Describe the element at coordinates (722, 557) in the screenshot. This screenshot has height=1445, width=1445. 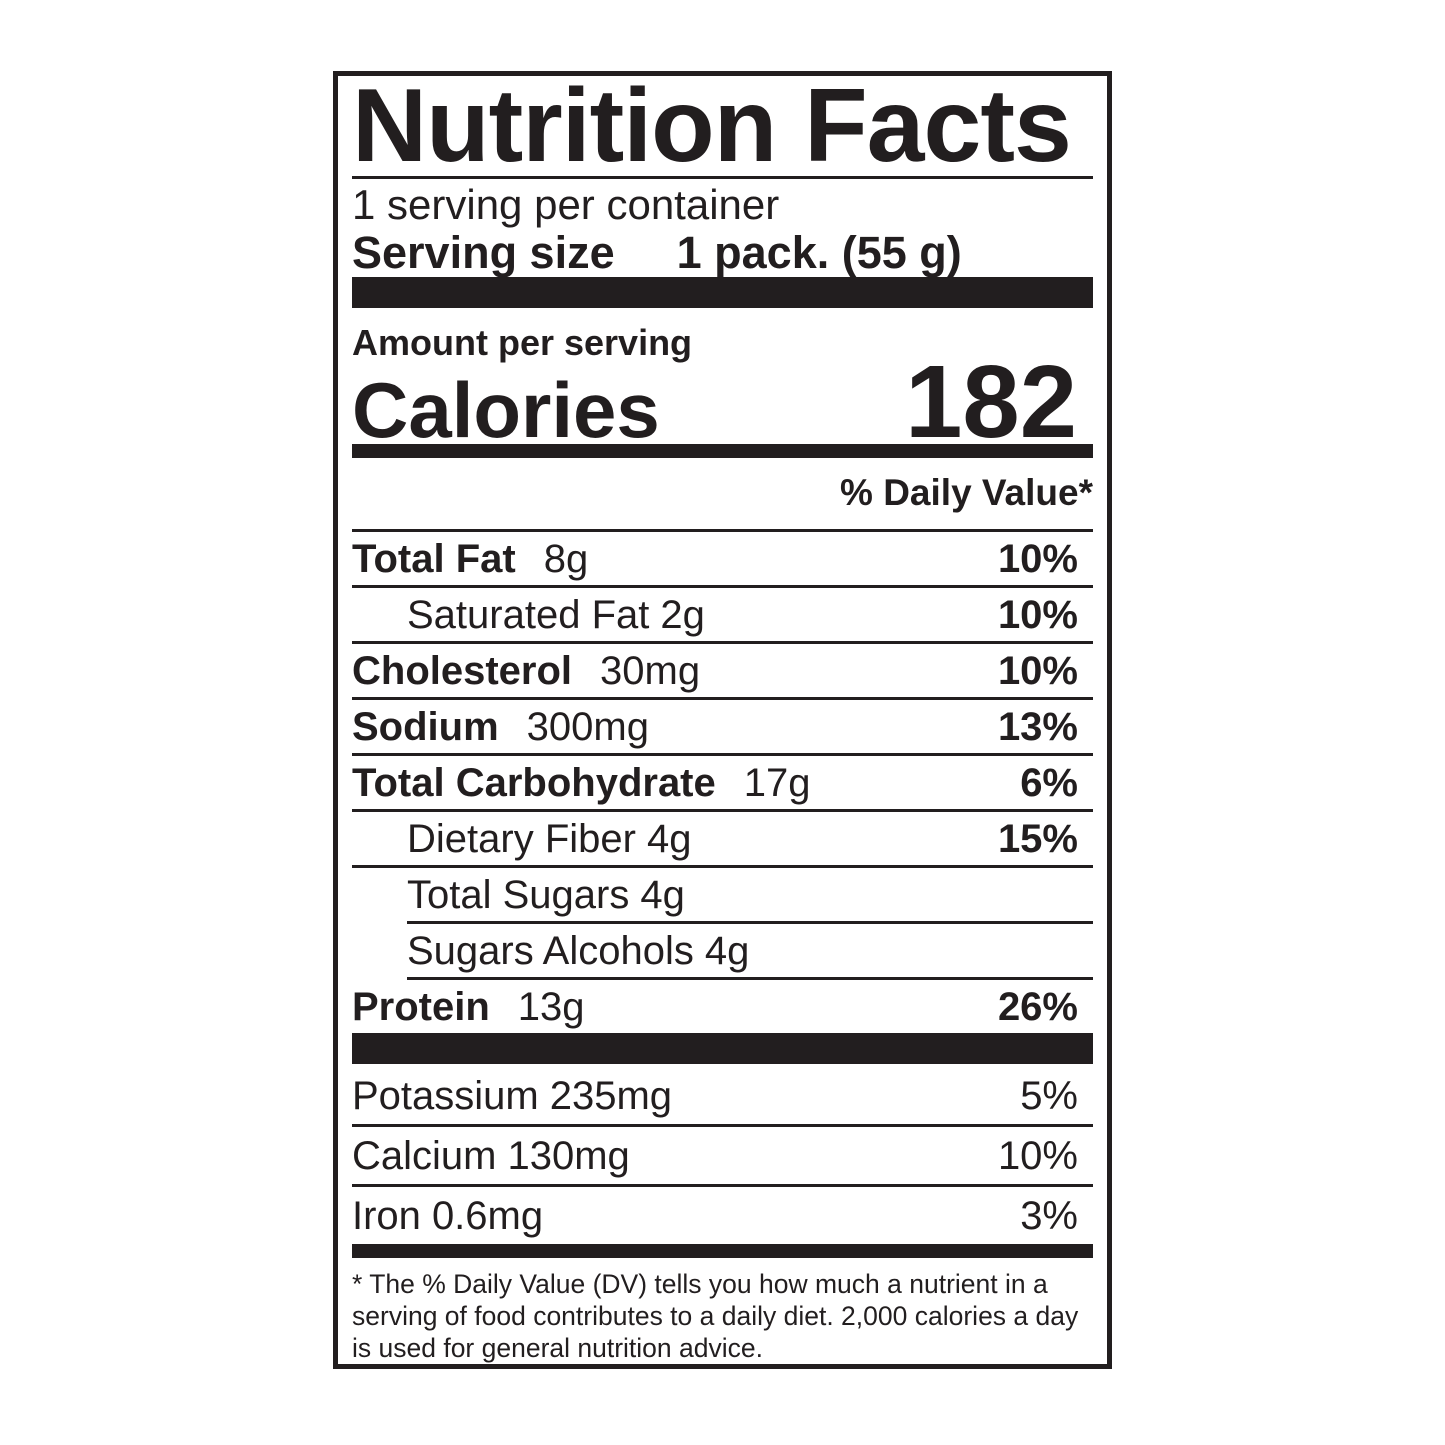
I see `nutrient-row-total-fat: Total Fat 8g 10%` at that location.